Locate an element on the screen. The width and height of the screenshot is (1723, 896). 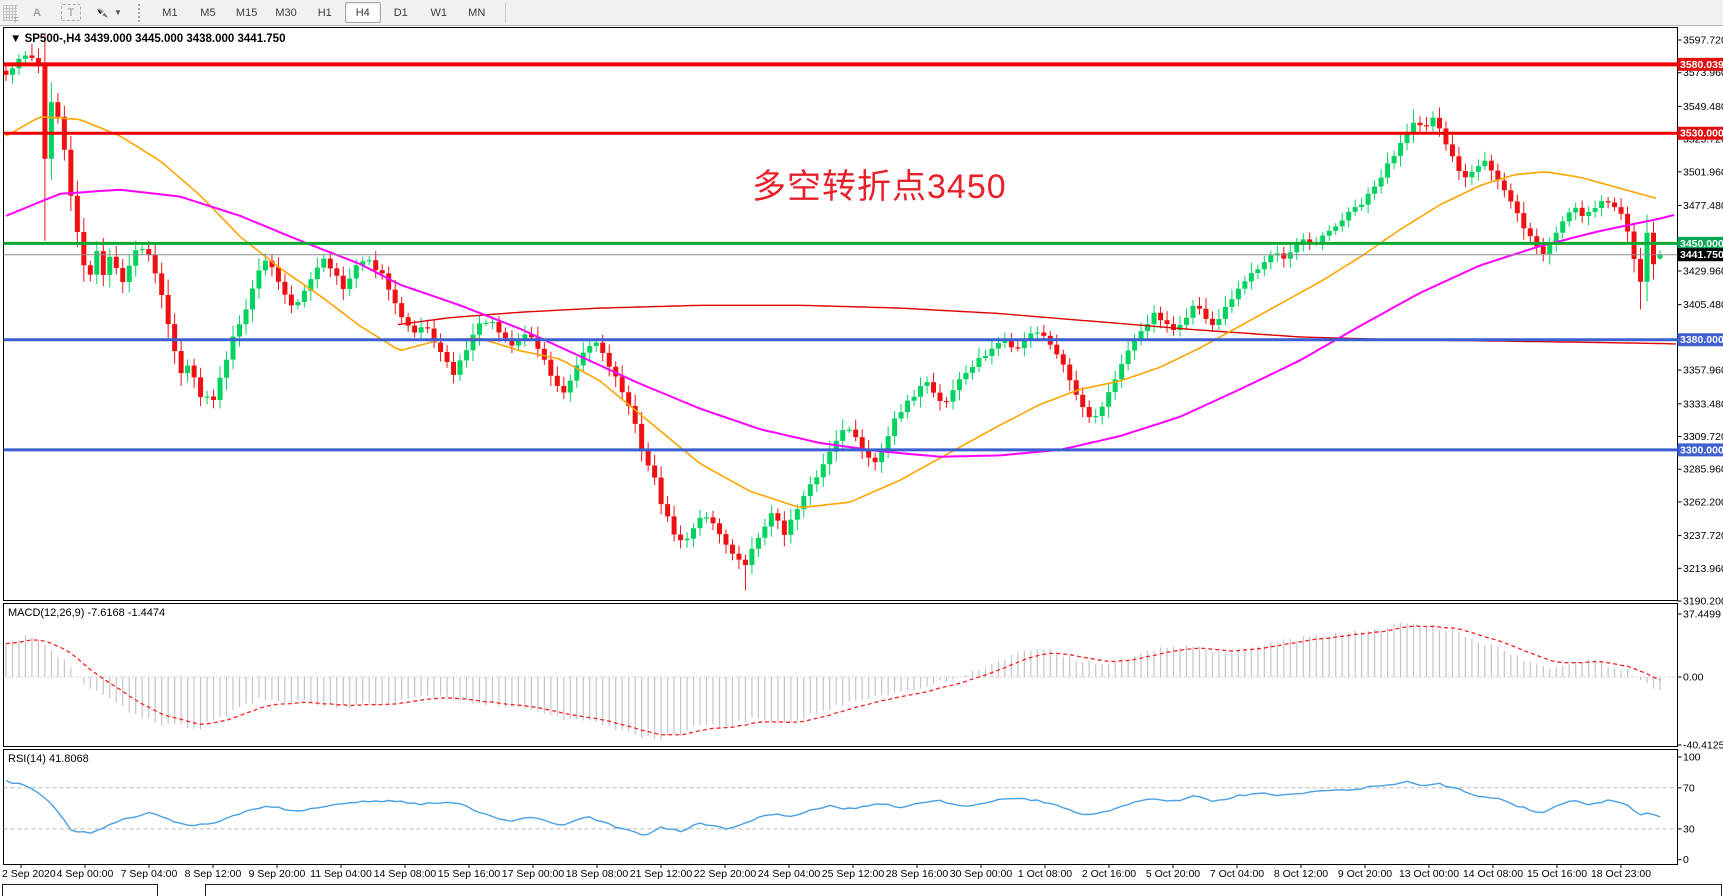
macd-axis-label: 37.4499 is located at coordinates (1702, 615).